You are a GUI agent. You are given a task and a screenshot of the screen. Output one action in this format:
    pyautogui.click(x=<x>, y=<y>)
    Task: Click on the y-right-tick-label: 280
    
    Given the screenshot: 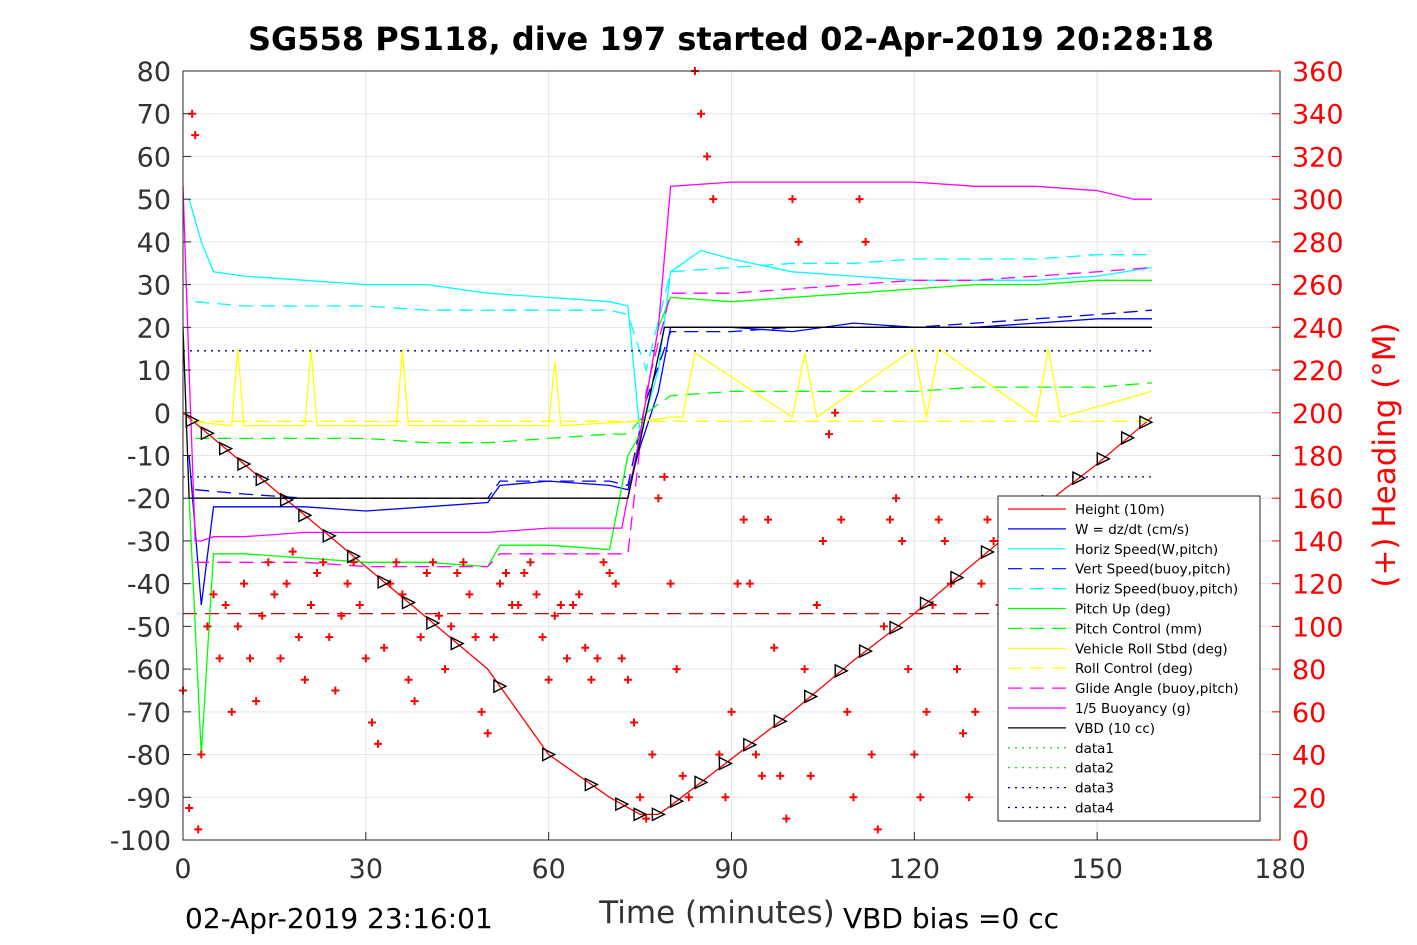 What is the action you would take?
    pyautogui.click(x=1318, y=243)
    